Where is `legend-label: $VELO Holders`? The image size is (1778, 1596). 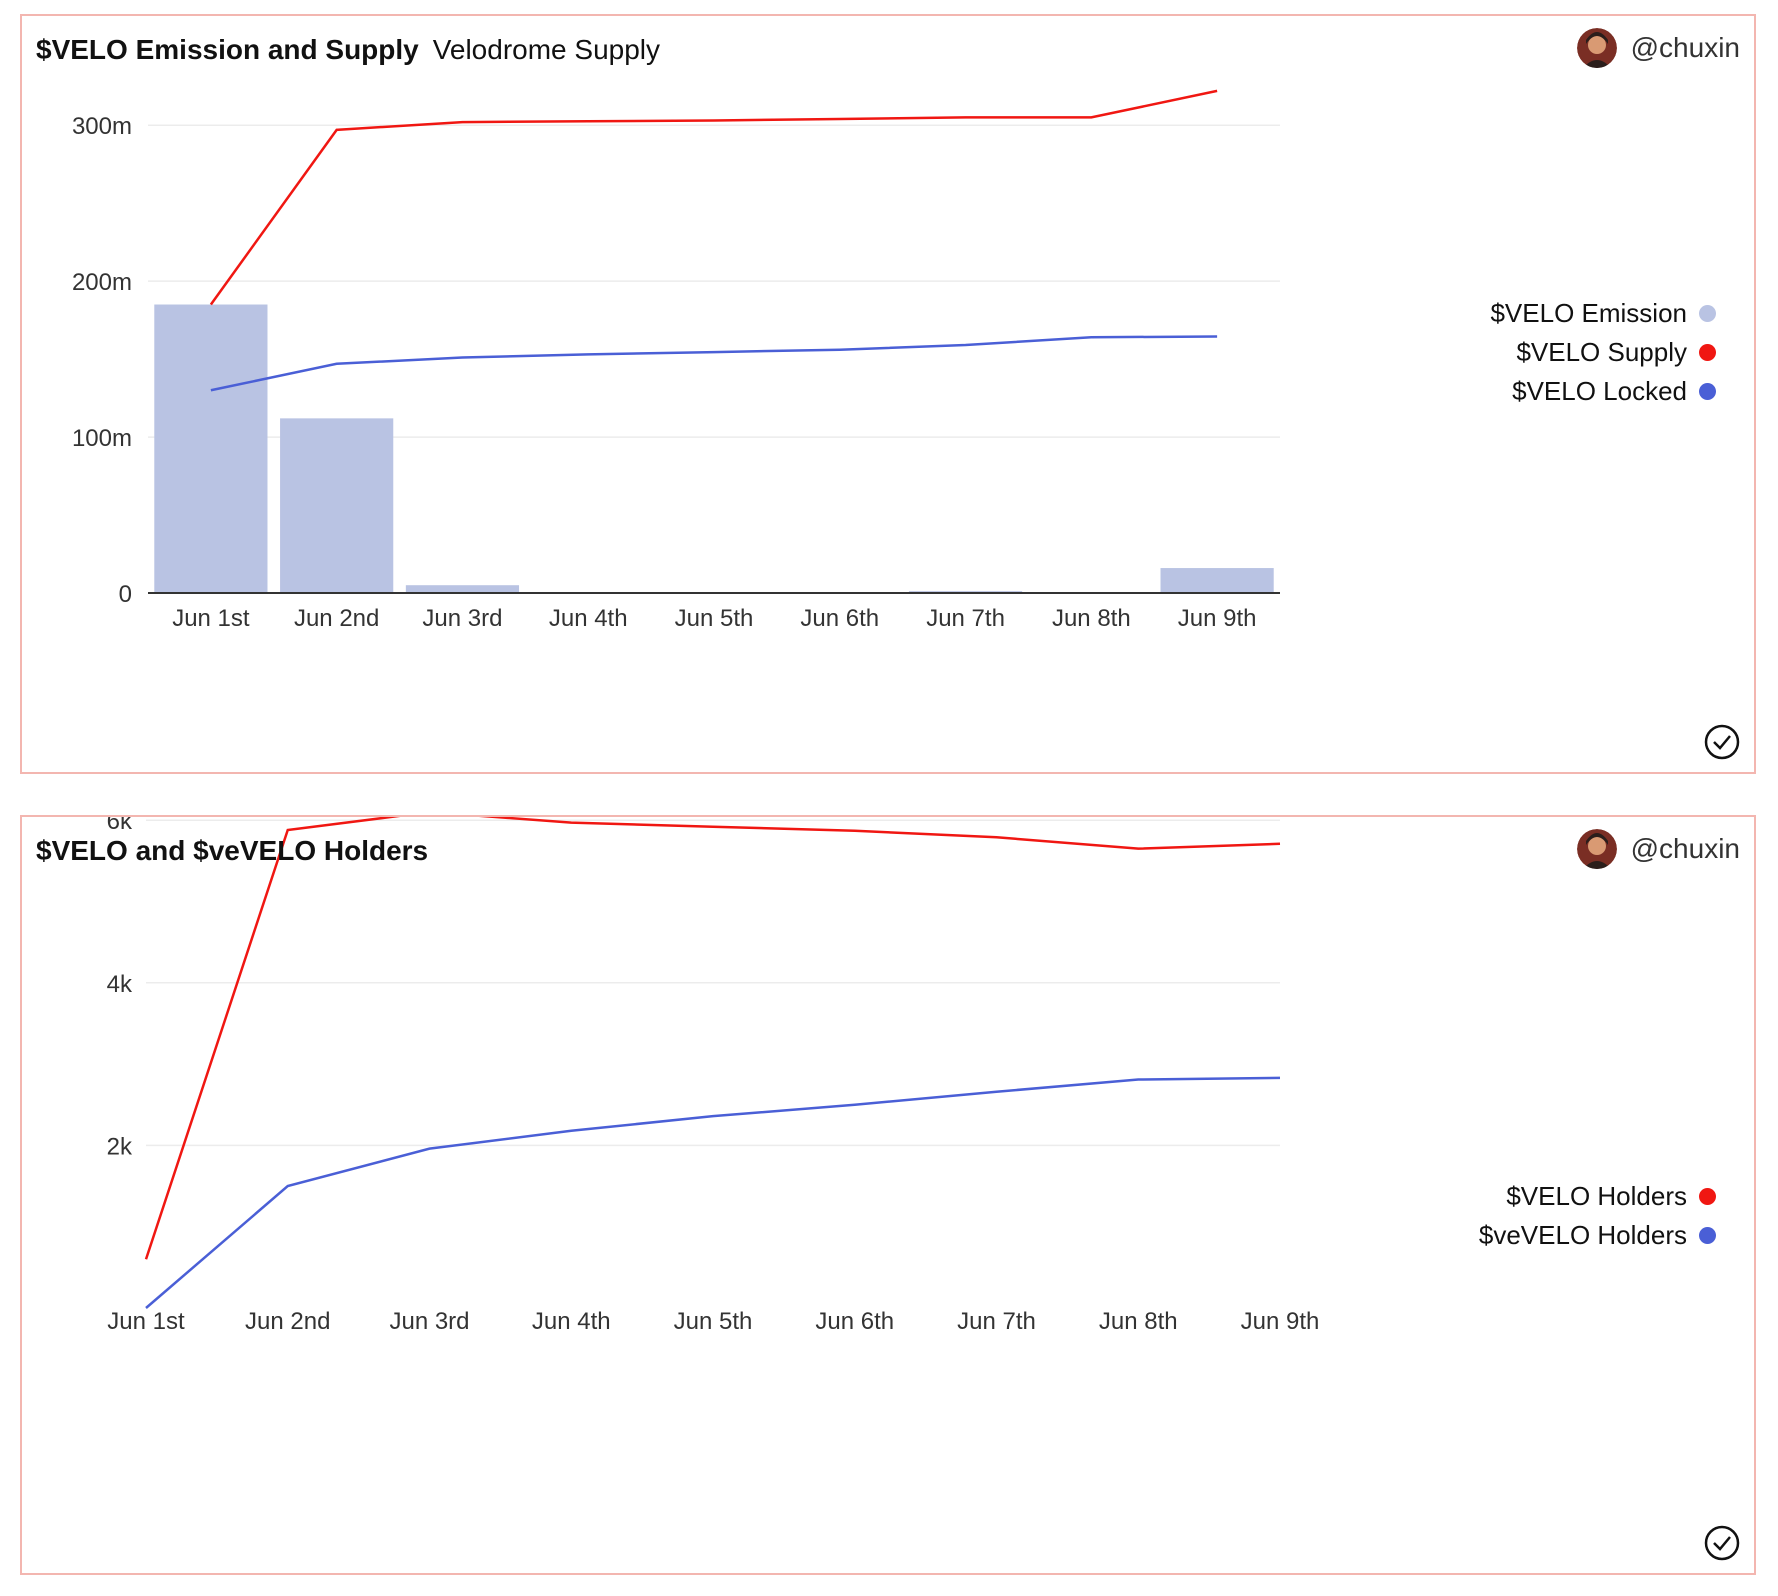
legend-label: $VELO Holders is located at coordinates (1596, 1196).